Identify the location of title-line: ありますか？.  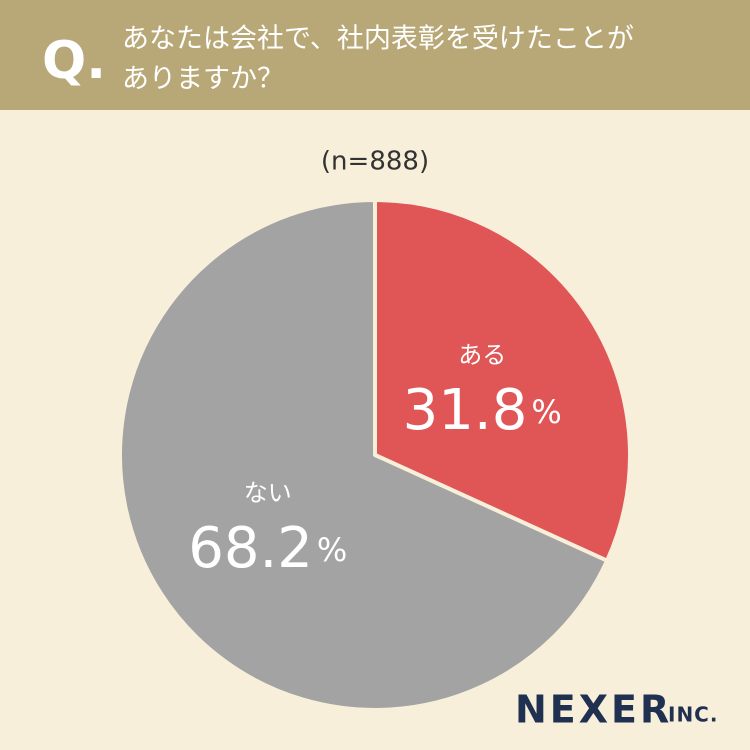
(203, 79).